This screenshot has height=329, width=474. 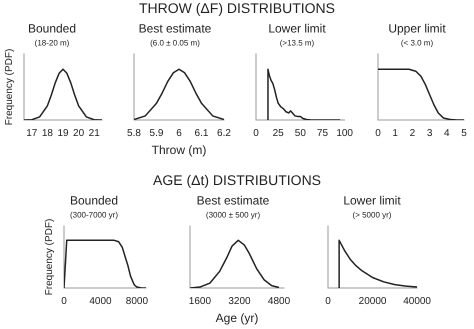 I want to click on chart-subtitle: (300-7000 yr), so click(x=94, y=215).